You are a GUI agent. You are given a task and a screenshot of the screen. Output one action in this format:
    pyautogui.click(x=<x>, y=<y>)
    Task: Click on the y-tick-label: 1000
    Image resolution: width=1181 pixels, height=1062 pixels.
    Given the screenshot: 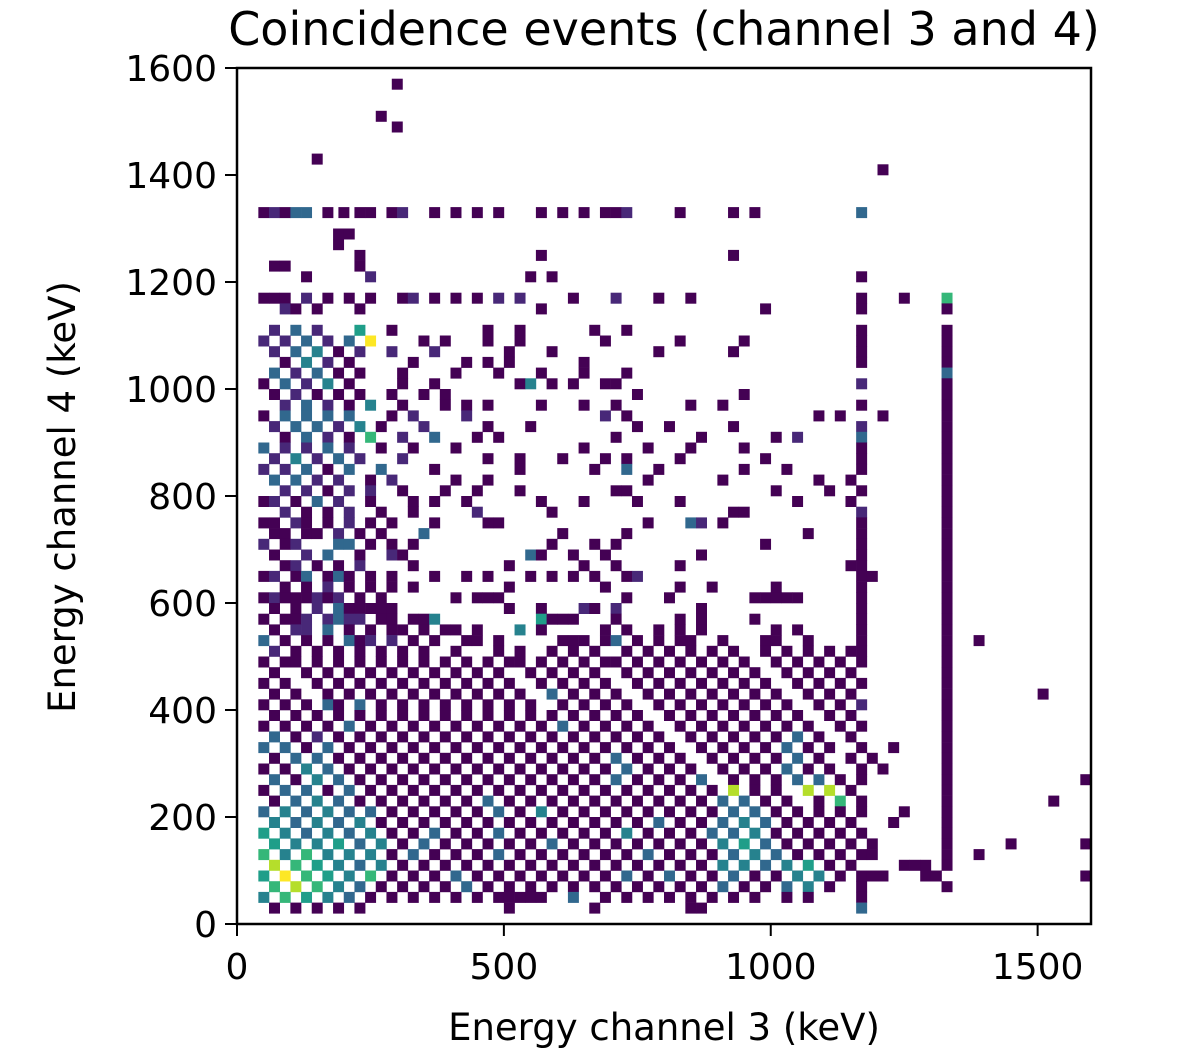 What is the action you would take?
    pyautogui.click(x=171, y=390)
    